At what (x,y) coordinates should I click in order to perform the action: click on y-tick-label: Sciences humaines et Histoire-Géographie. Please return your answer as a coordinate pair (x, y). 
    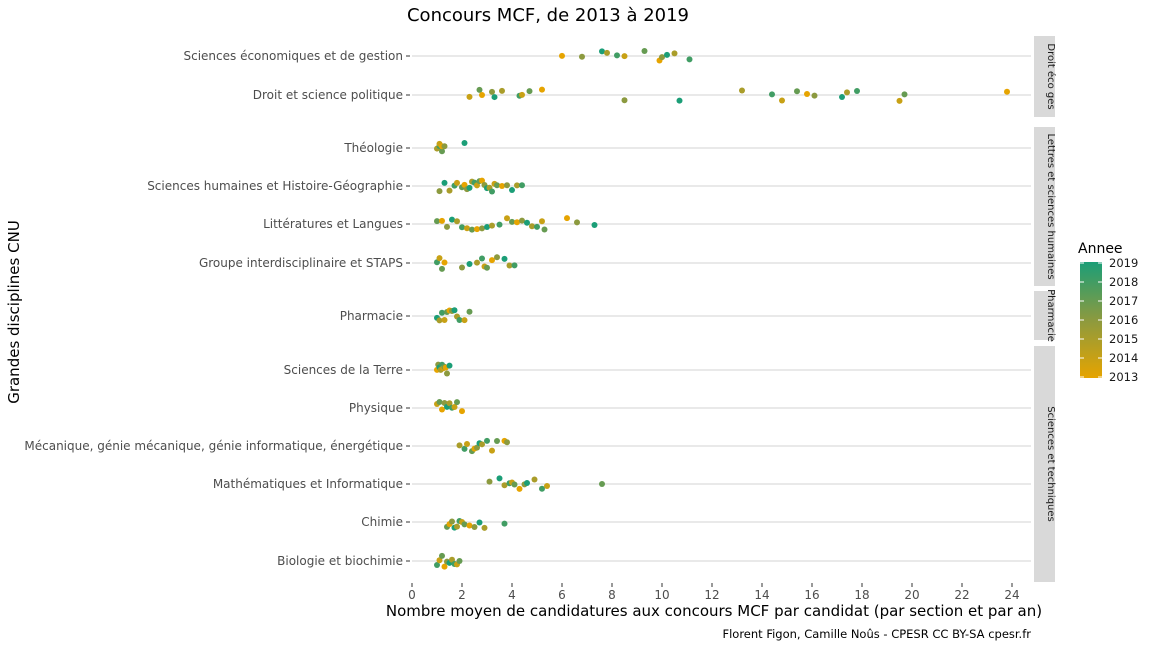
    Looking at the image, I should click on (275, 186).